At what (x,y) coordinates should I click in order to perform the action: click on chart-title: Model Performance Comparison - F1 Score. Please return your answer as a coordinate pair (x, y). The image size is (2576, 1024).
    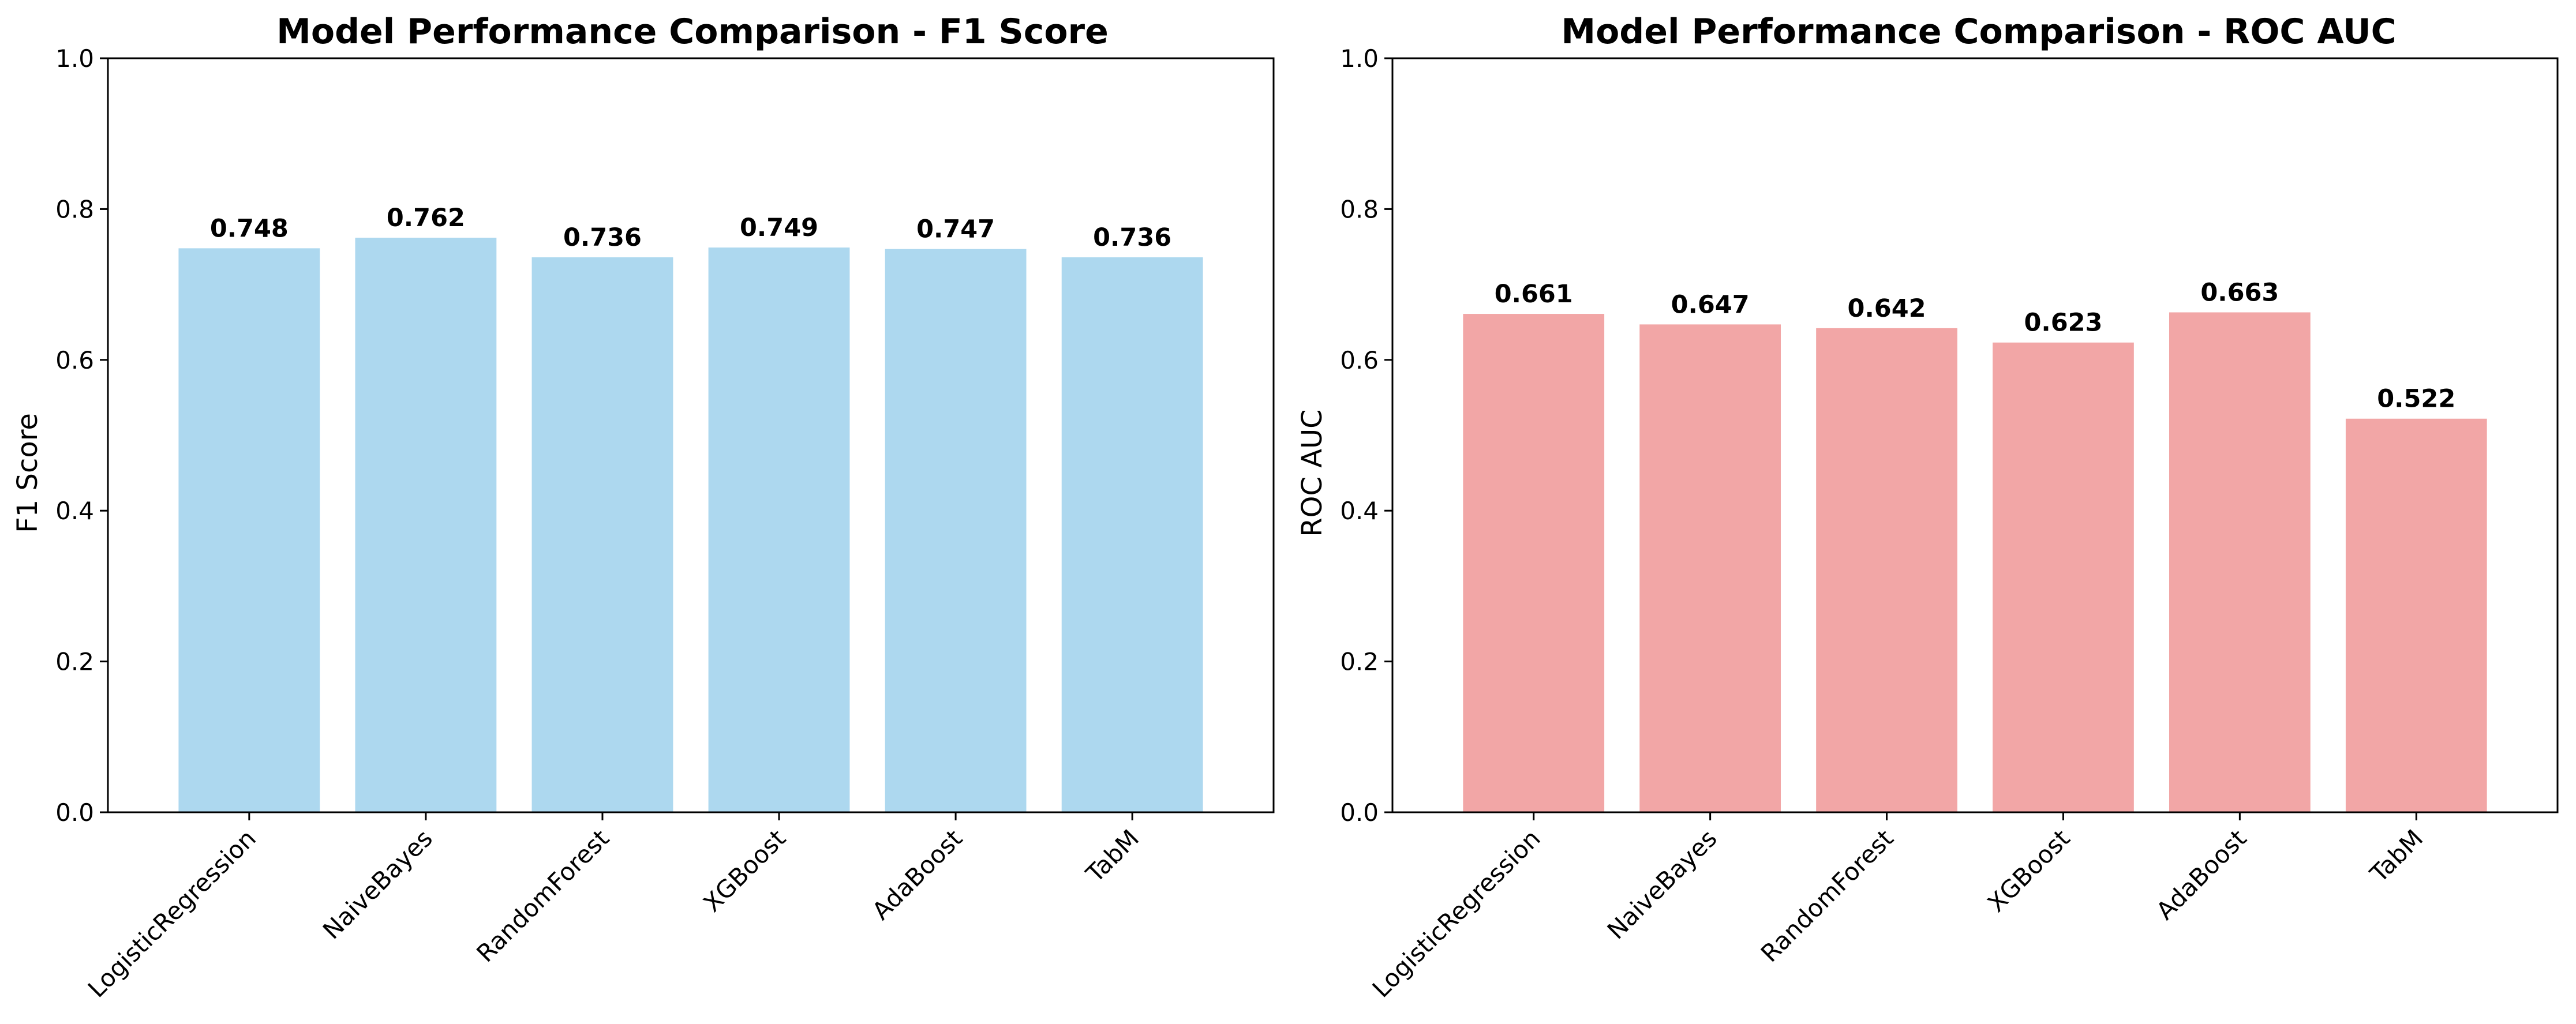
    Looking at the image, I should click on (692, 32).